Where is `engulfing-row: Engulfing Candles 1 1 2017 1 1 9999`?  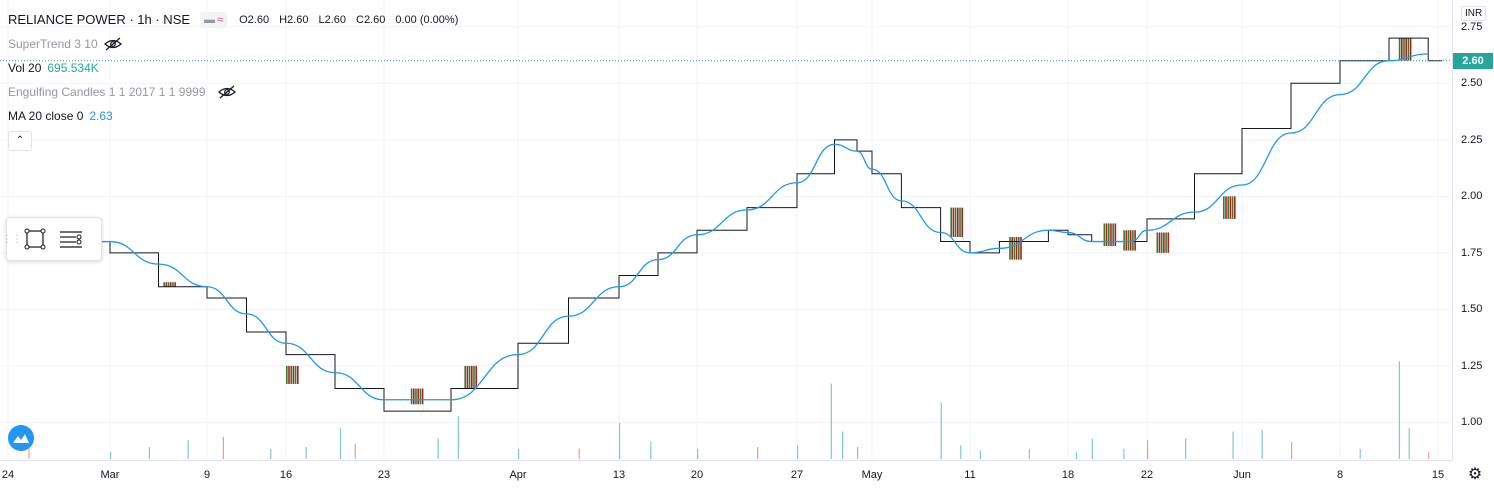
engulfing-row: Engulfing Candles 1 1 2017 1 1 9999 is located at coordinates (233, 92).